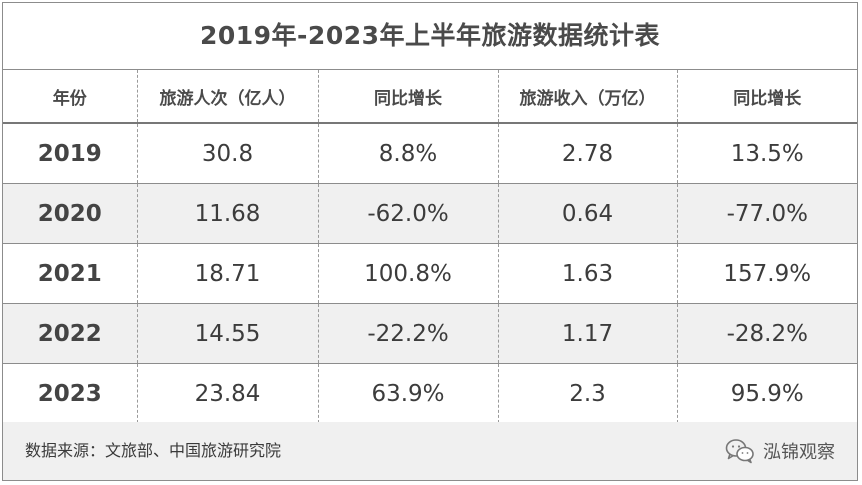  Describe the element at coordinates (767, 153) in the screenshot. I see `revenue-growth-cell: 13.5%` at that location.